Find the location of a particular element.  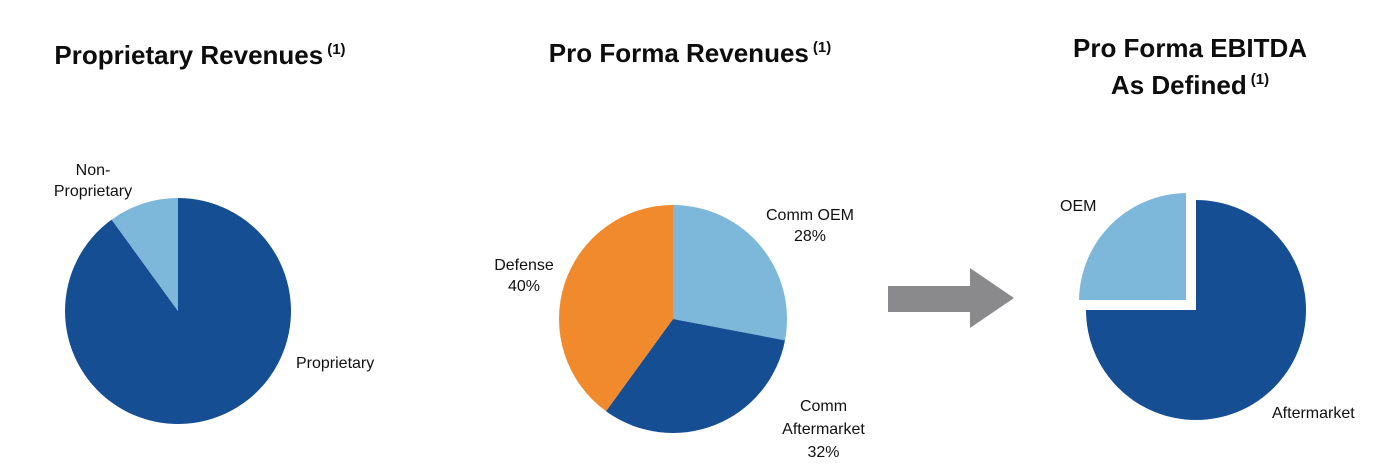

chart-title-proprietary-revenues: Proprietary Revenues (1) is located at coordinates (200, 52).